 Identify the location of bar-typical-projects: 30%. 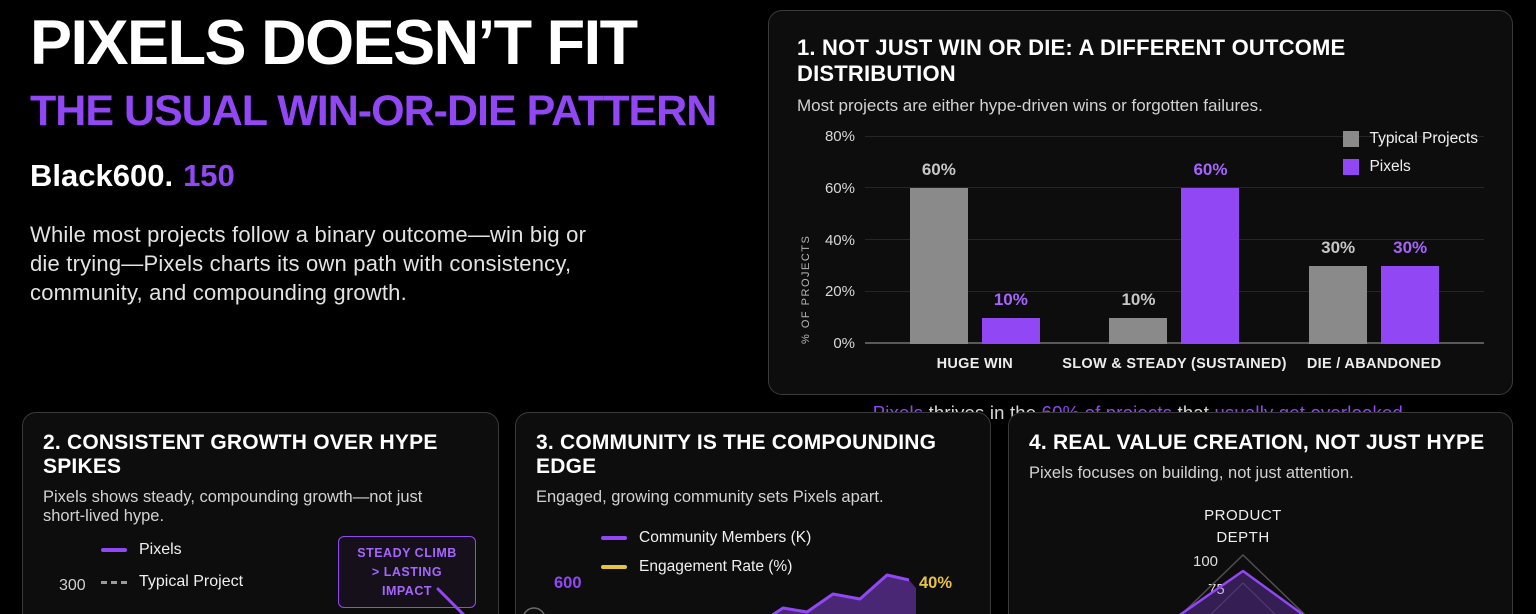
(1338, 291).